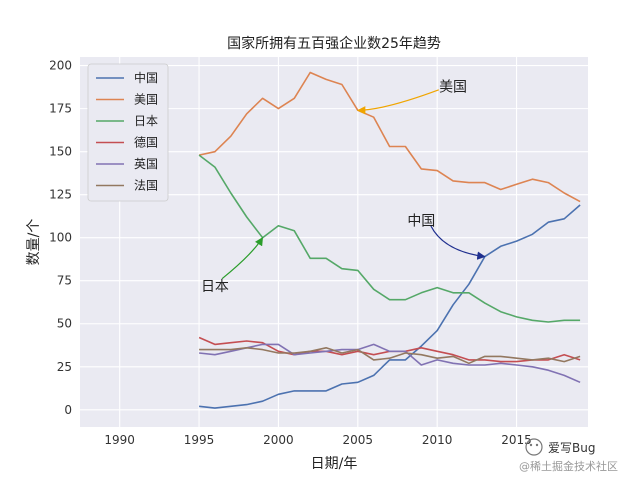 This screenshot has height=480, width=640. What do you see at coordinates (60, 66) in the screenshot?
I see `y-tick-label: 200` at bounding box center [60, 66].